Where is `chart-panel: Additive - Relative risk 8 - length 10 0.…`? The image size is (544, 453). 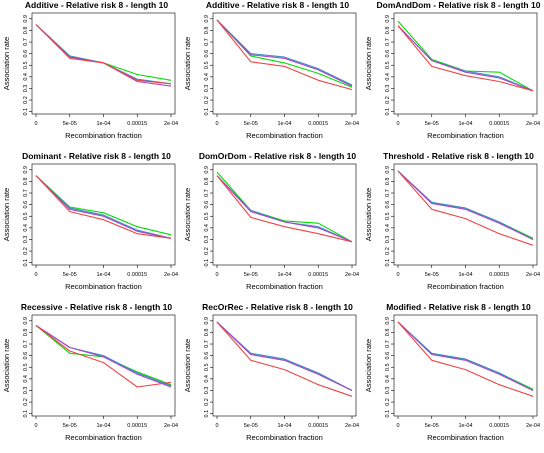 chart-panel: Additive - Relative risk 8 - length 10 0.… is located at coordinates (271, 70).